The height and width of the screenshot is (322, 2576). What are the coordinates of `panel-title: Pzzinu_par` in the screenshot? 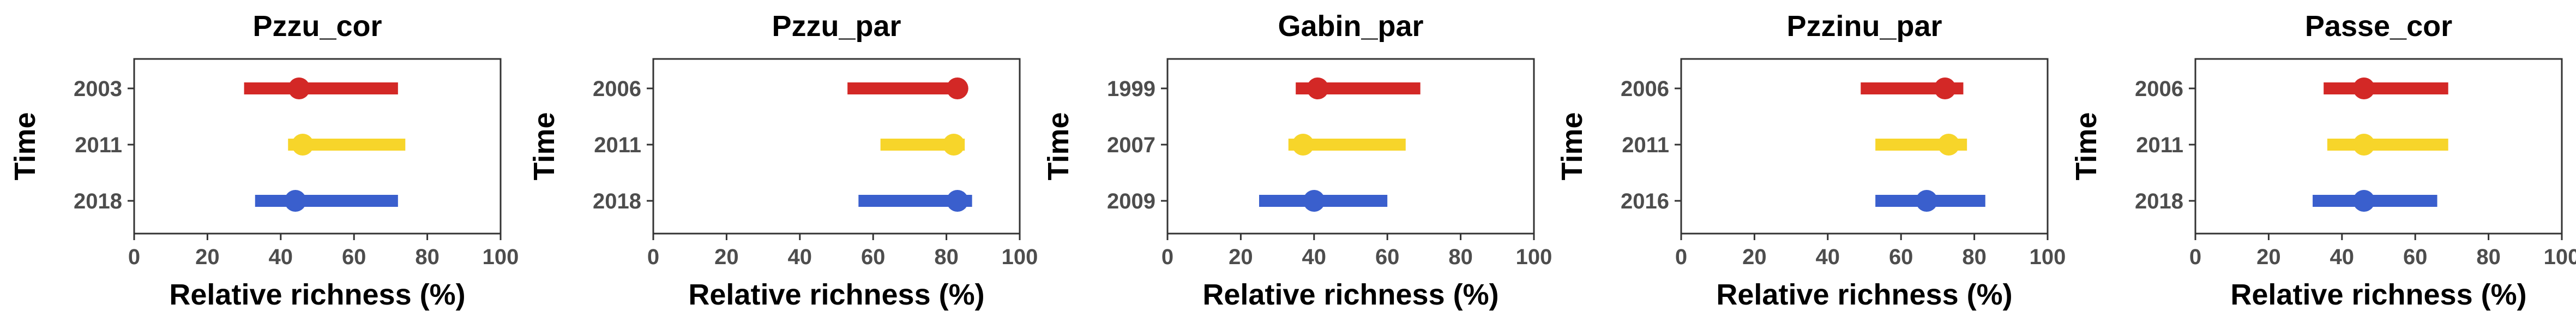 It's located at (1864, 26).